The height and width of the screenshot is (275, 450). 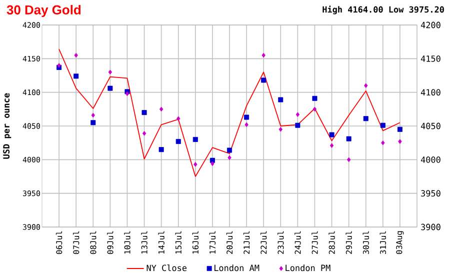 What do you see at coordinates (237, 268) in the screenshot?
I see `legend-label: London AM` at bounding box center [237, 268].